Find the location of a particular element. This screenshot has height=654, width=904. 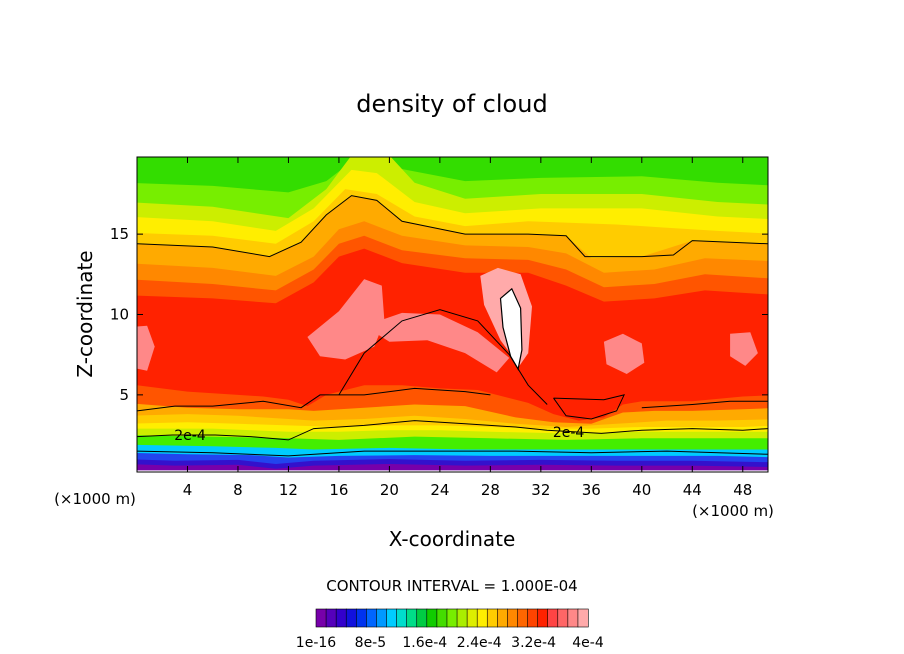

contour-low is located at coordinates (452, 453).